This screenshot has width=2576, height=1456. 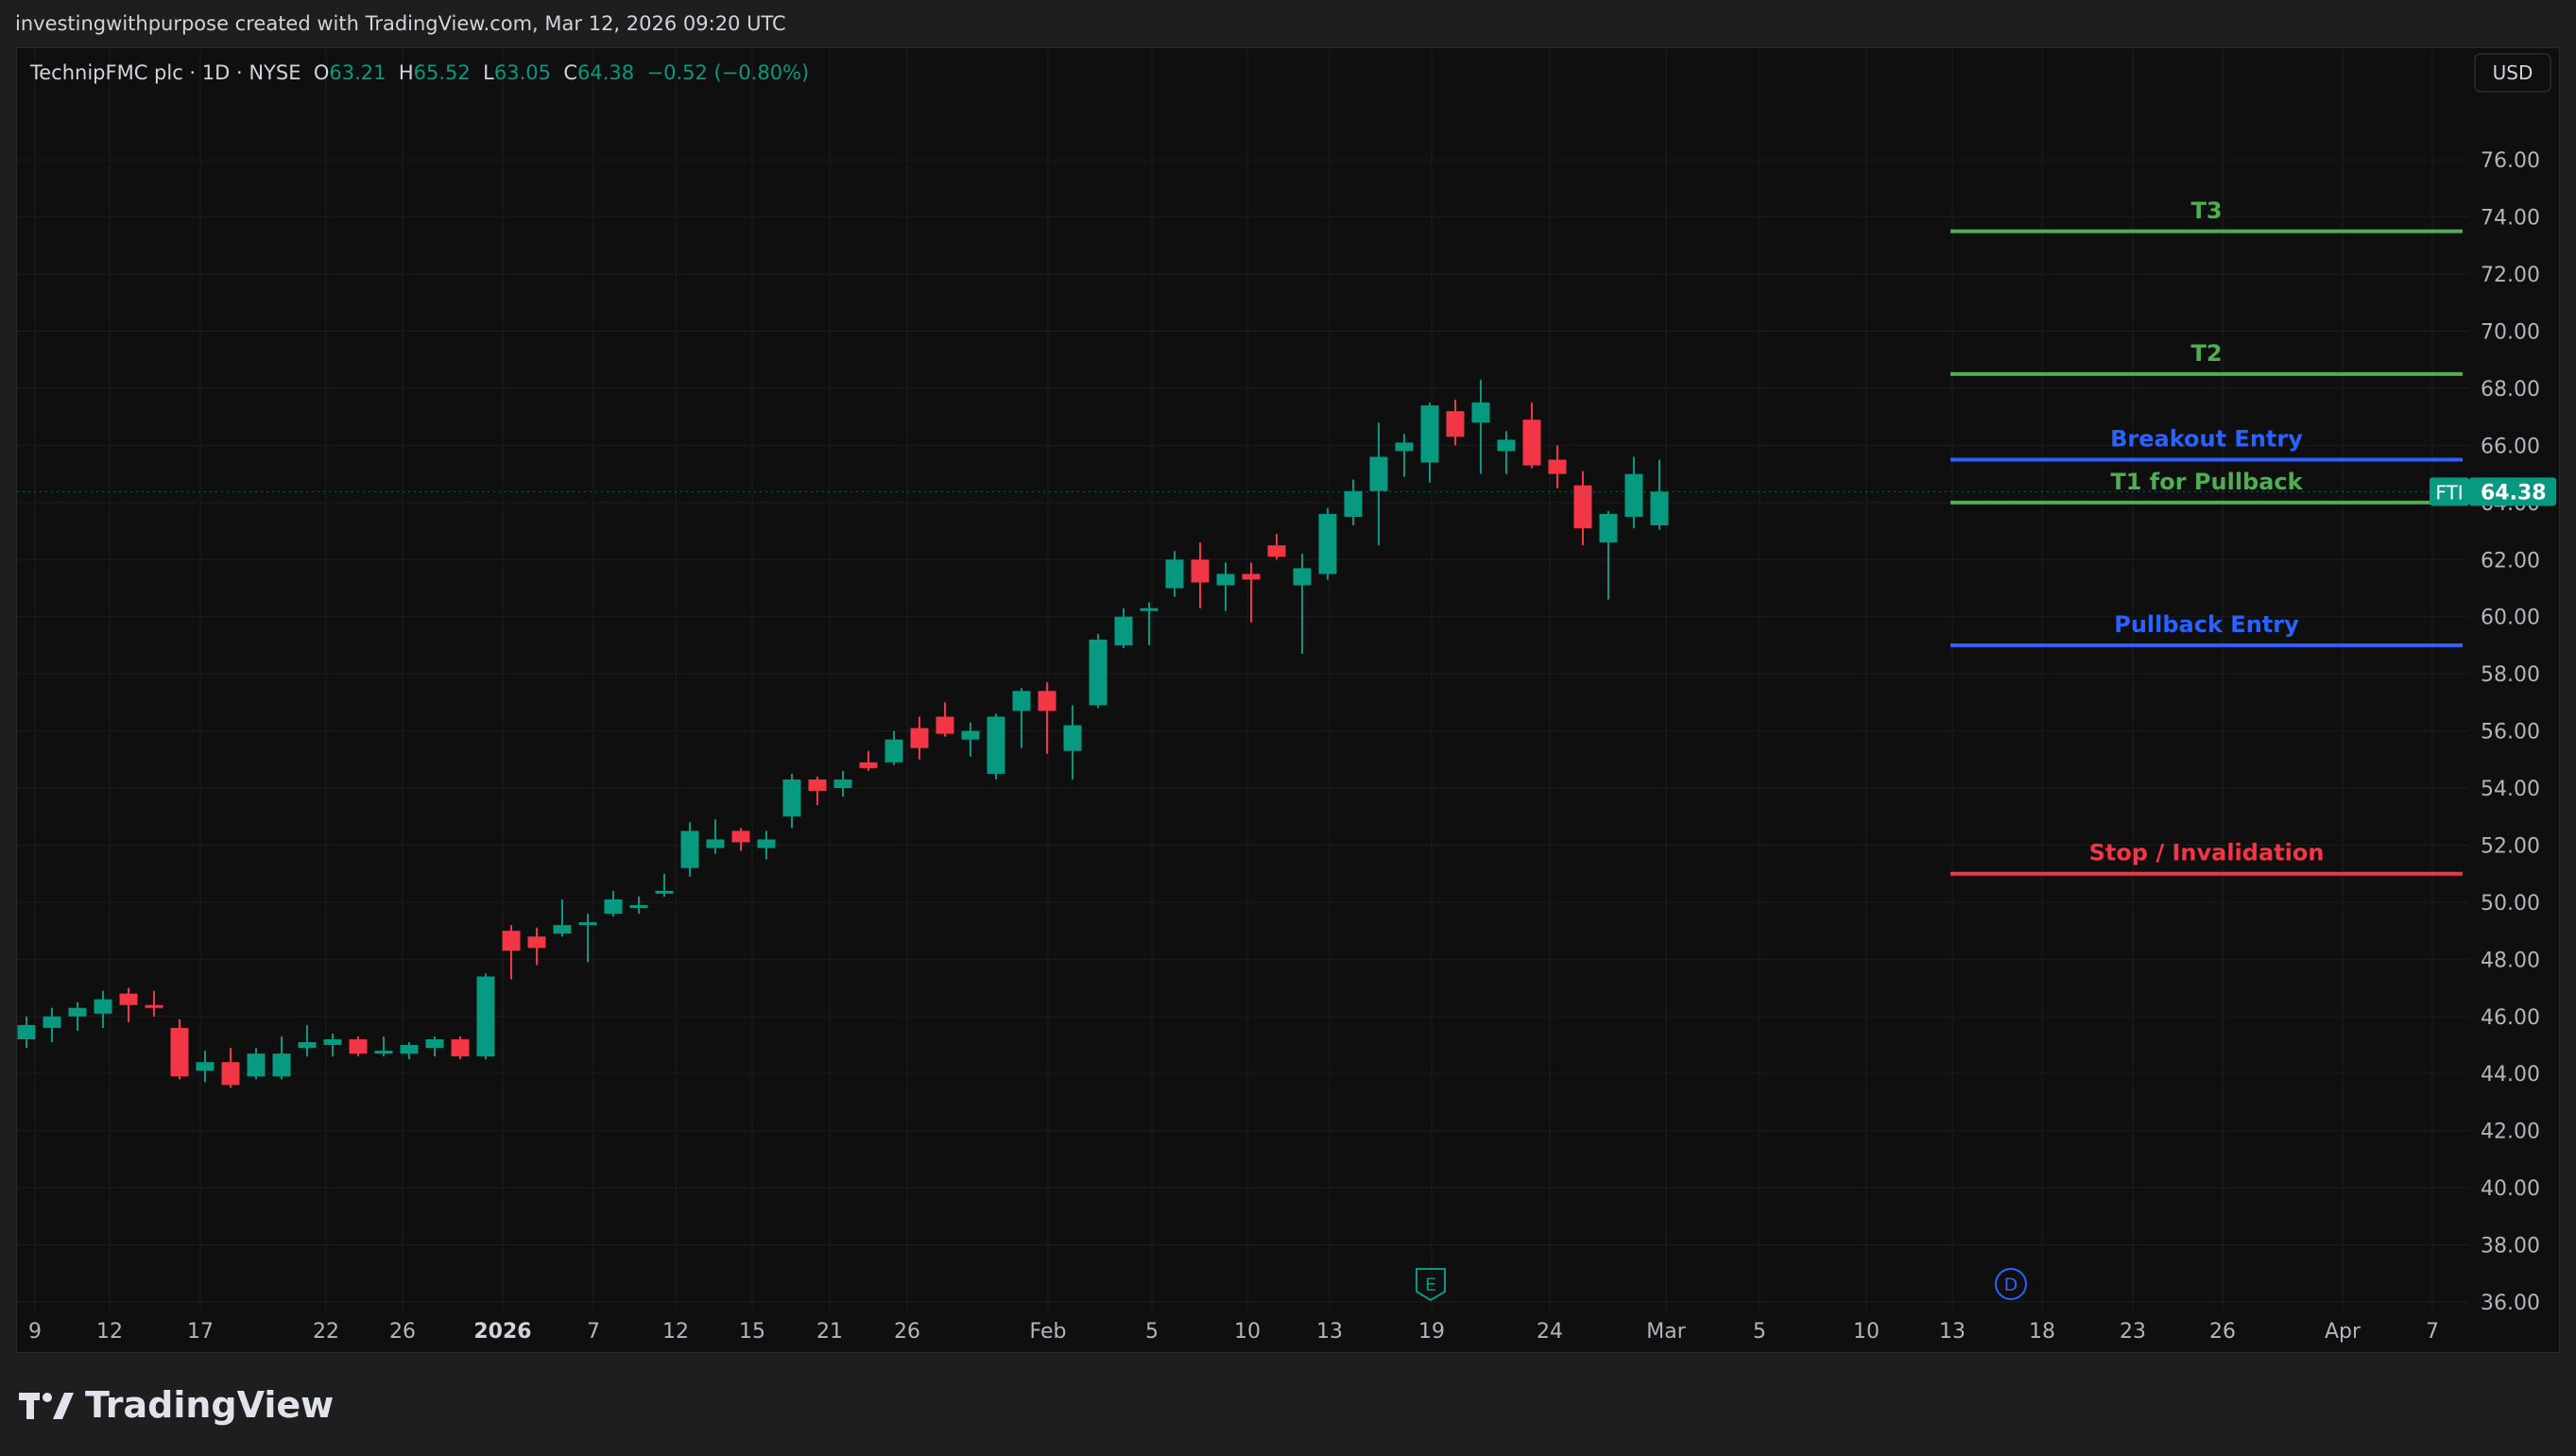 I want to click on time-axis, so click(x=1288, y=1332).